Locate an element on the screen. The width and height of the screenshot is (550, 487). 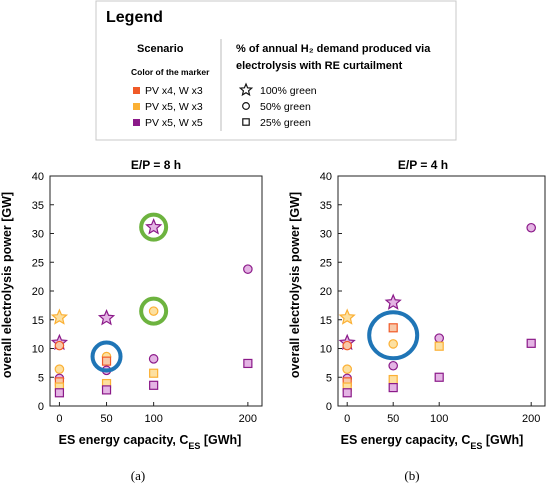
chart-b-panel-label: (b) is located at coordinates (411, 475).